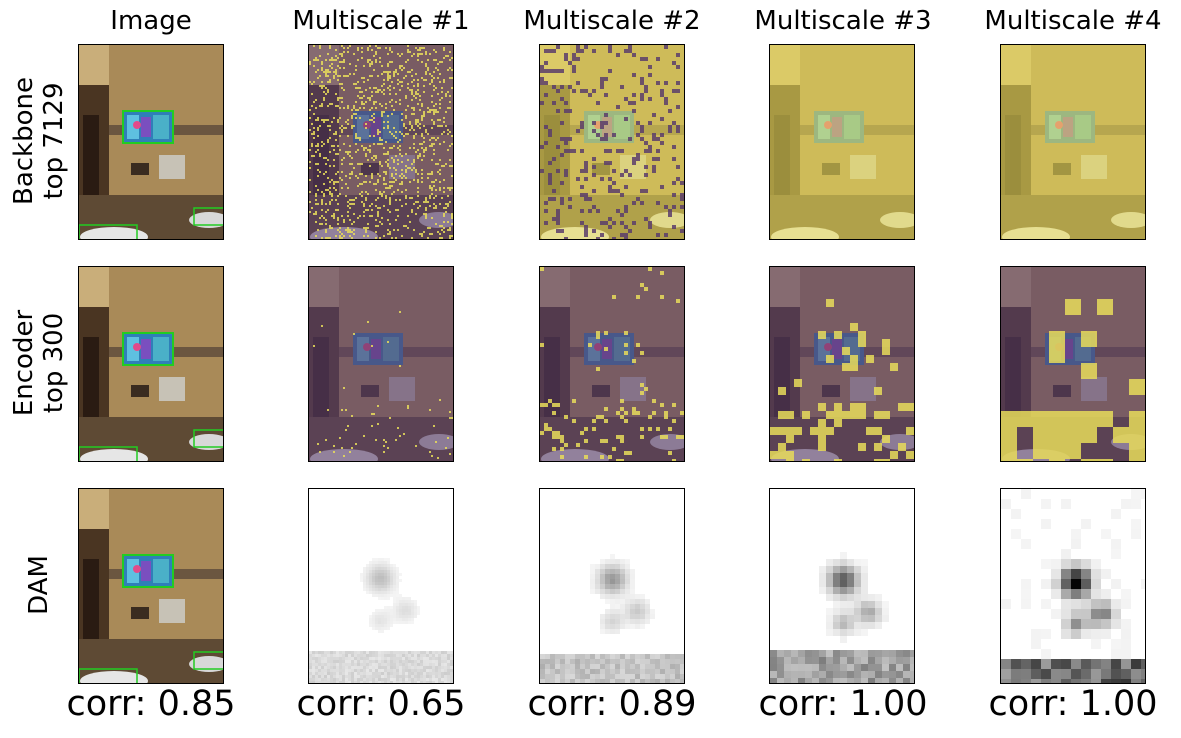 This screenshot has width=1181, height=738. Describe the element at coordinates (843, 21) in the screenshot. I see `column-title-multiscale-3: Multiscale #3` at that location.